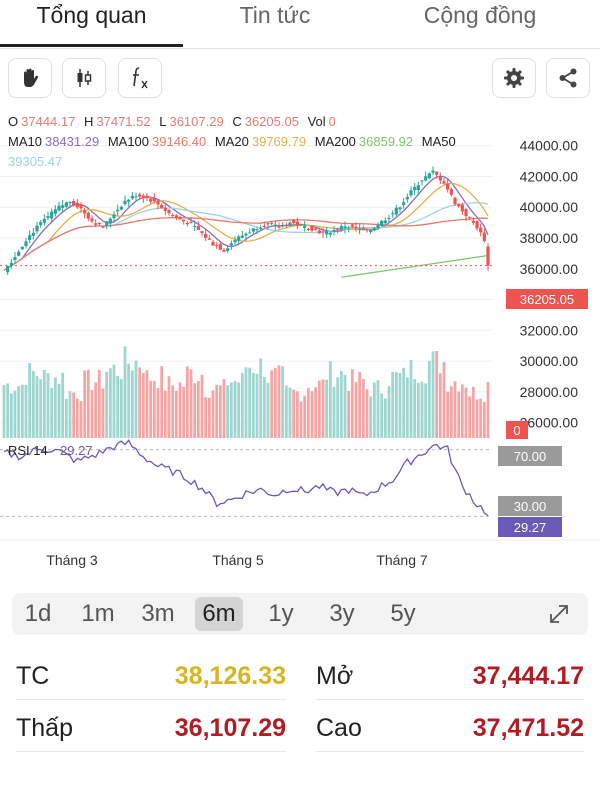 The height and width of the screenshot is (800, 600). Describe the element at coordinates (230, 728) in the screenshot. I see `stat-low-value: 36,107.29` at that location.